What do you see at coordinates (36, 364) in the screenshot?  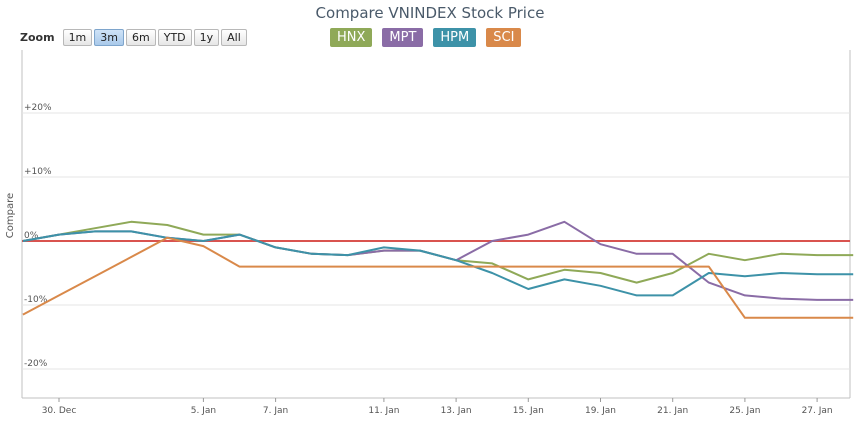 I see `y-tick-label-4: -20%` at bounding box center [36, 364].